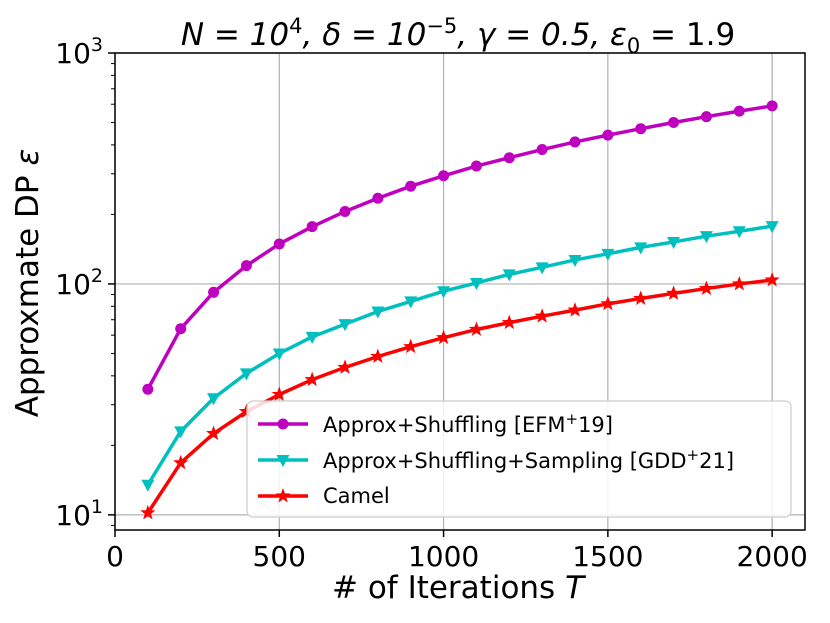 The width and height of the screenshot is (830, 623). I want to click on y-tick-label: 10³, so click(79, 52).